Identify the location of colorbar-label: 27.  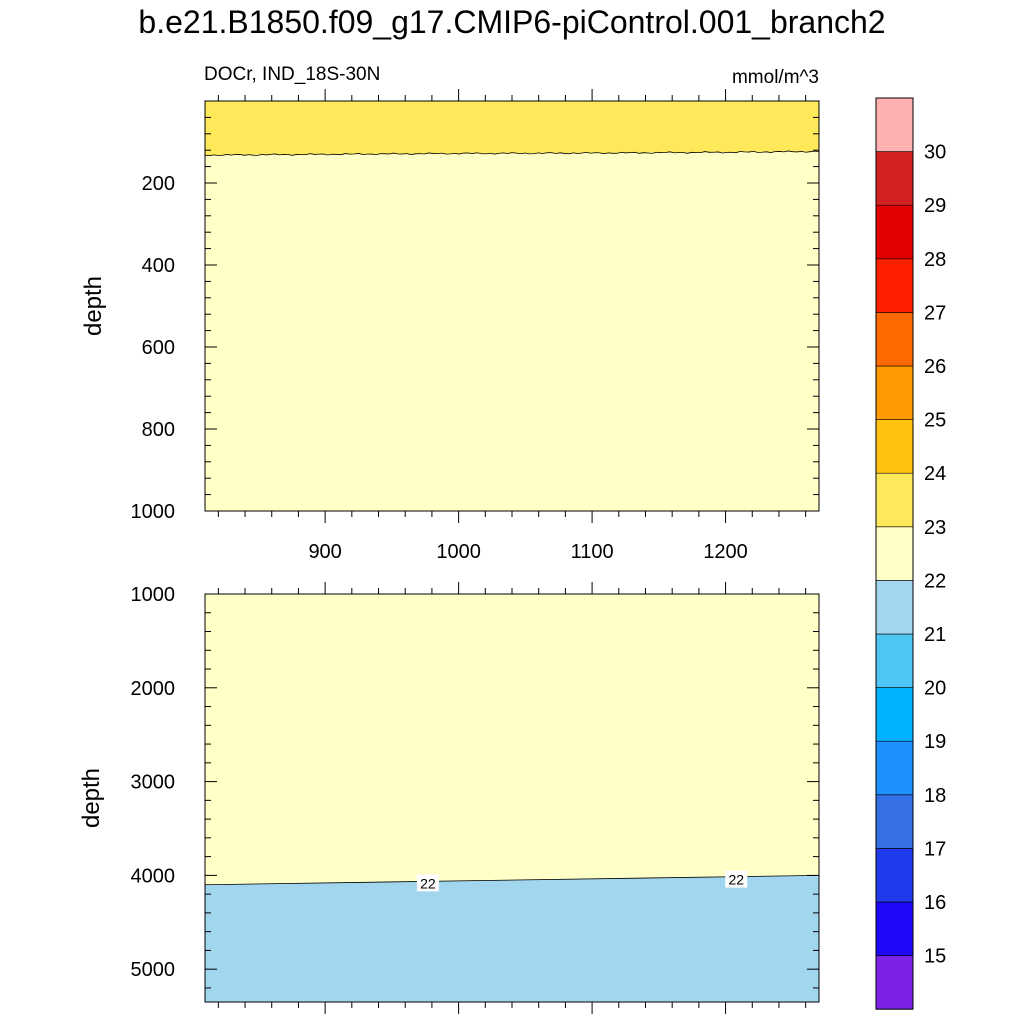
(935, 313).